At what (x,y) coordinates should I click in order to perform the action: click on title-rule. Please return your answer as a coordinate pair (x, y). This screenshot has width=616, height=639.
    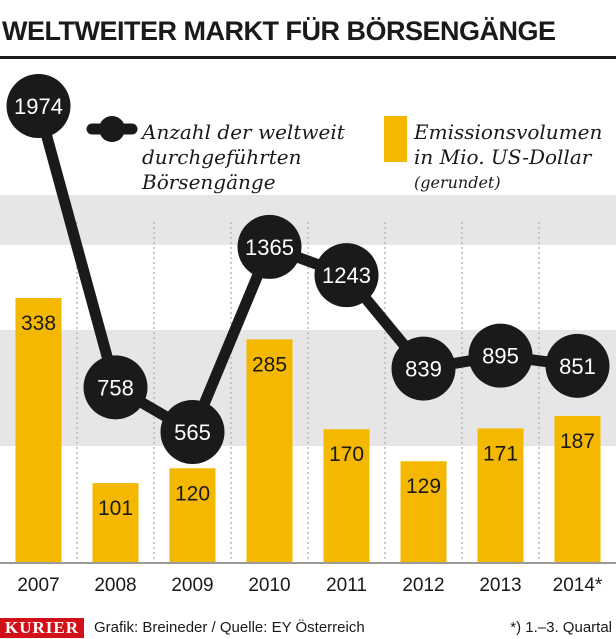
    Looking at the image, I should click on (308, 57).